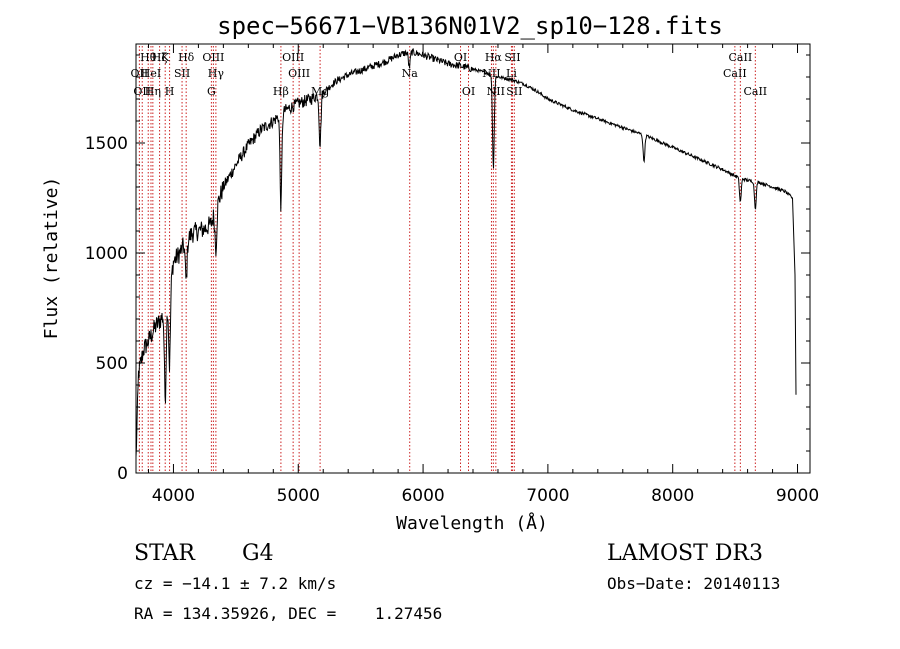  I want to click on line-marker-label: Hη, so click(153, 91).